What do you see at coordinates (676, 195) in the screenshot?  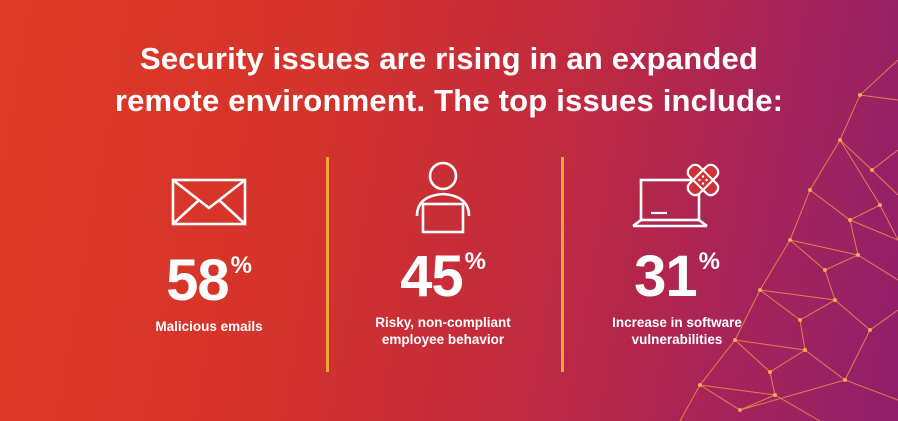 I see `laptop-bandage-icon` at bounding box center [676, 195].